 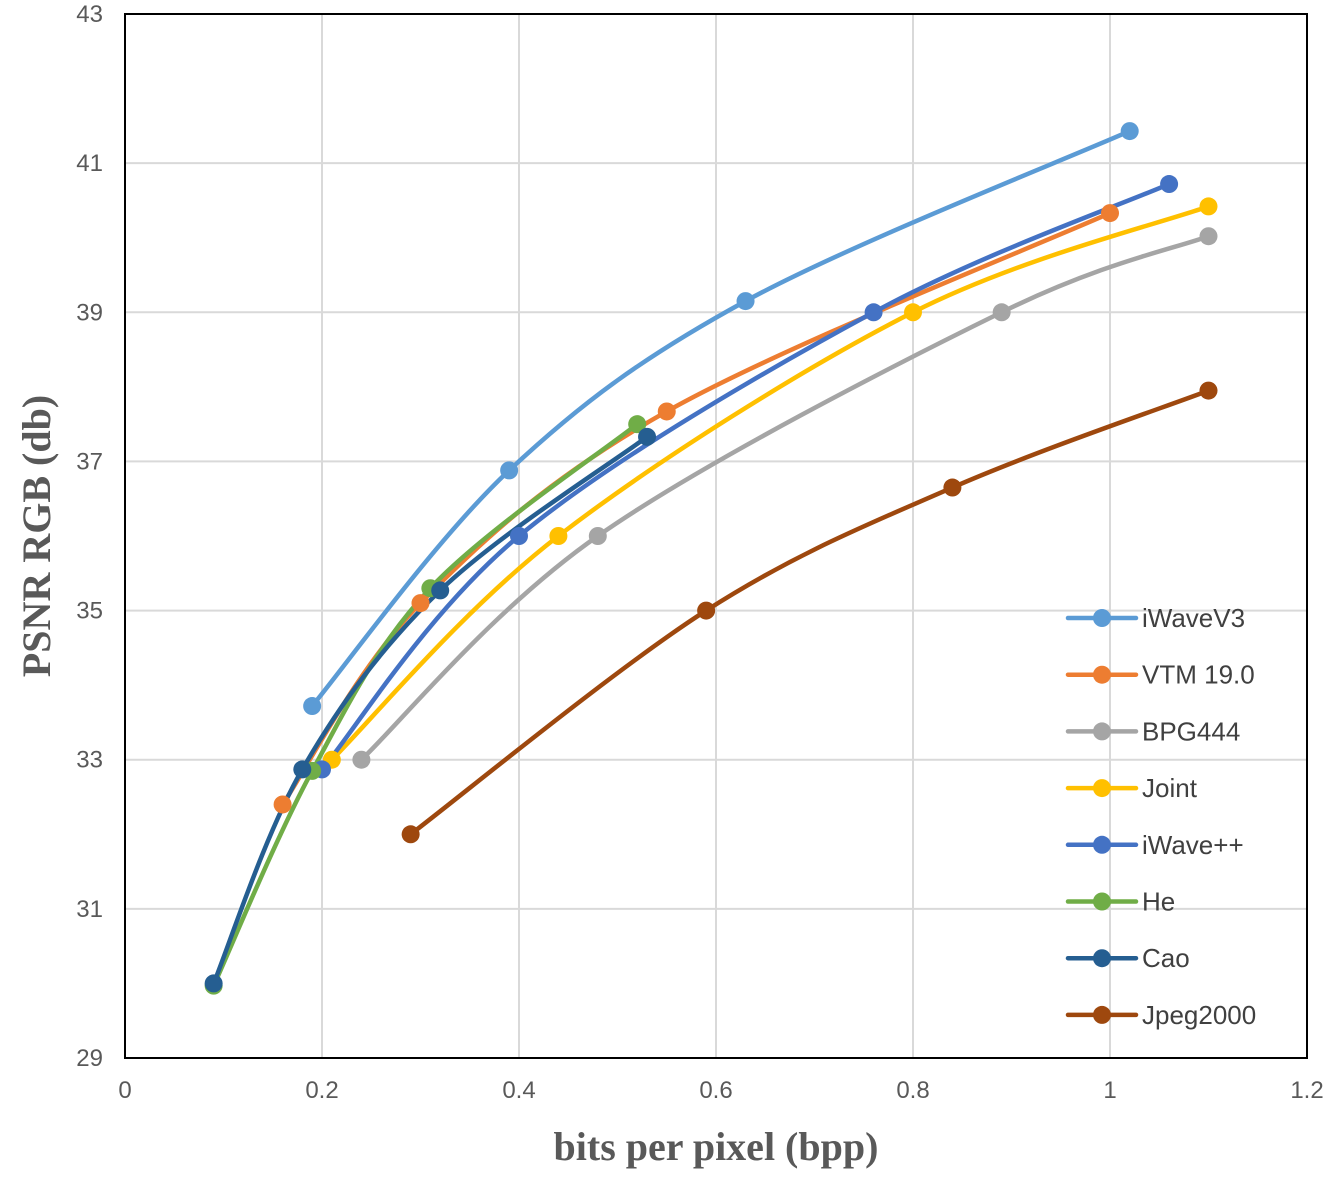 What do you see at coordinates (1199, 1015) in the screenshot?
I see `legend-label-jpeg2000: Jpeg2000` at bounding box center [1199, 1015].